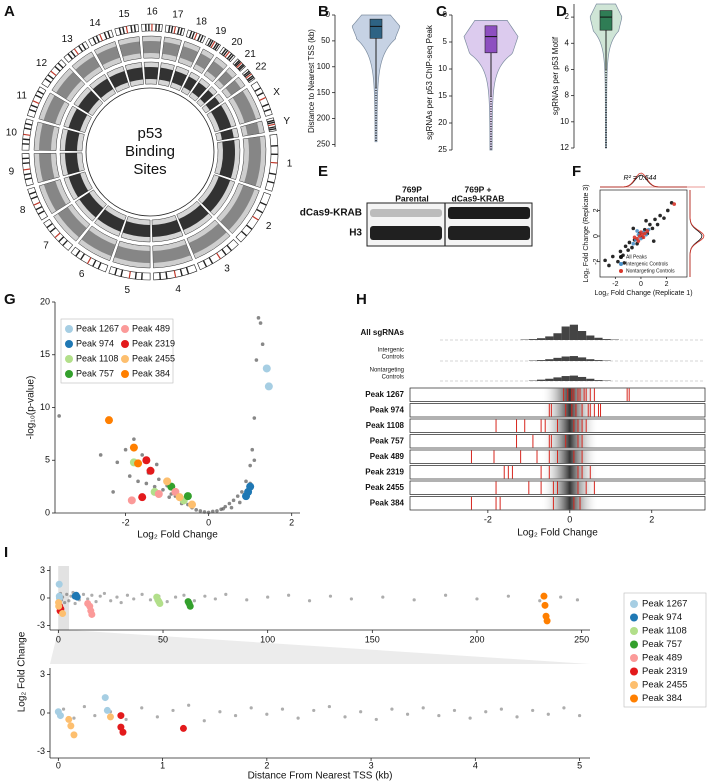 Image resolution: width=709 pixels, height=781 pixels. I want to click on legend-label: Peak 2319, so click(153, 343).